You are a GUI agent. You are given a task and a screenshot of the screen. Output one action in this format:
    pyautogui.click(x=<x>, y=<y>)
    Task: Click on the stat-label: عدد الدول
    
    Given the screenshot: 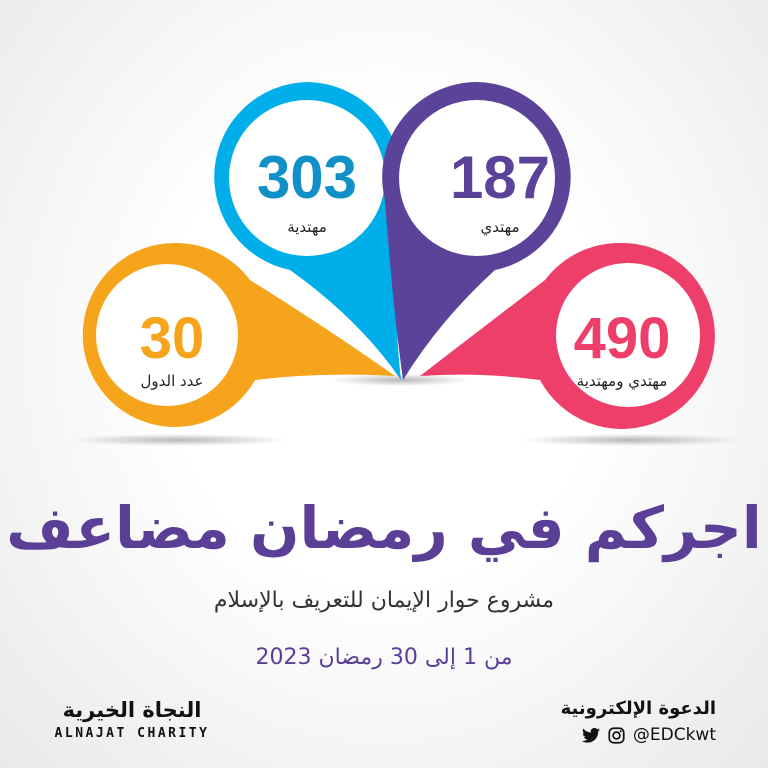 What is the action you would take?
    pyautogui.click(x=171, y=381)
    